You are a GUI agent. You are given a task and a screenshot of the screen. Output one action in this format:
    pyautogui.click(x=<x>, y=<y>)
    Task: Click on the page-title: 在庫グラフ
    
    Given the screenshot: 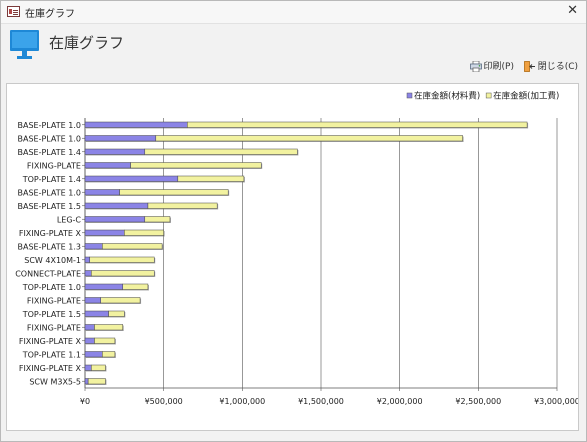 What is the action you would take?
    pyautogui.click(x=87, y=43)
    